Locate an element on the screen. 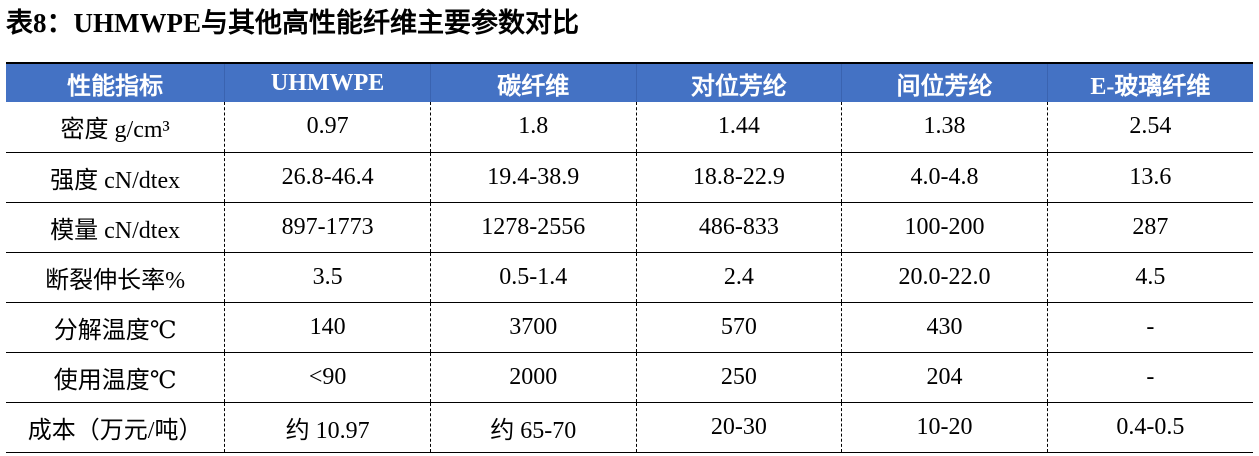 The width and height of the screenshot is (1259, 456). table-cell: 0.4-0.5 is located at coordinates (1149, 427).